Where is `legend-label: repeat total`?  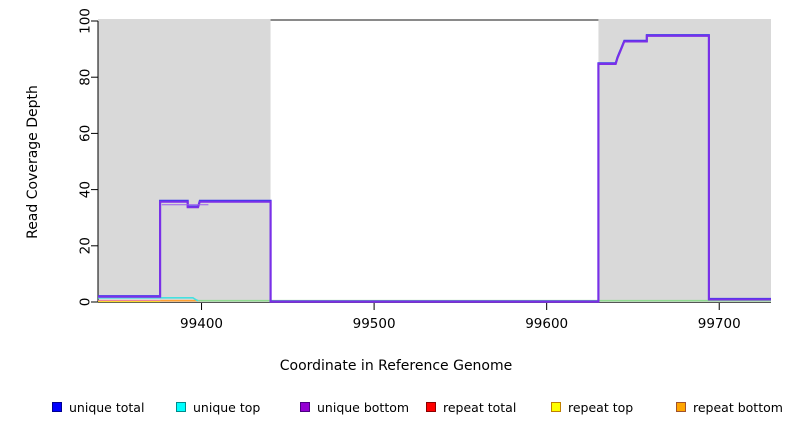
legend-label: repeat total is located at coordinates (480, 407).